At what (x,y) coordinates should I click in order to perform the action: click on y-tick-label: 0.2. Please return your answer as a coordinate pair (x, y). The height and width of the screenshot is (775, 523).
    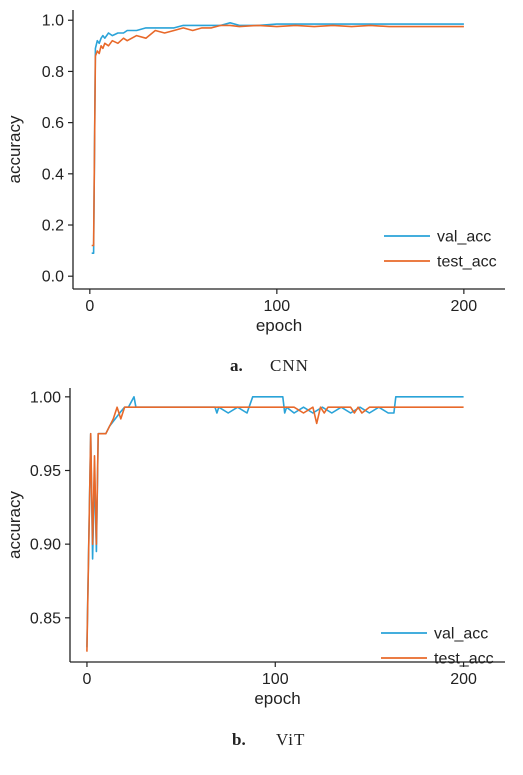
    Looking at the image, I should click on (53, 226).